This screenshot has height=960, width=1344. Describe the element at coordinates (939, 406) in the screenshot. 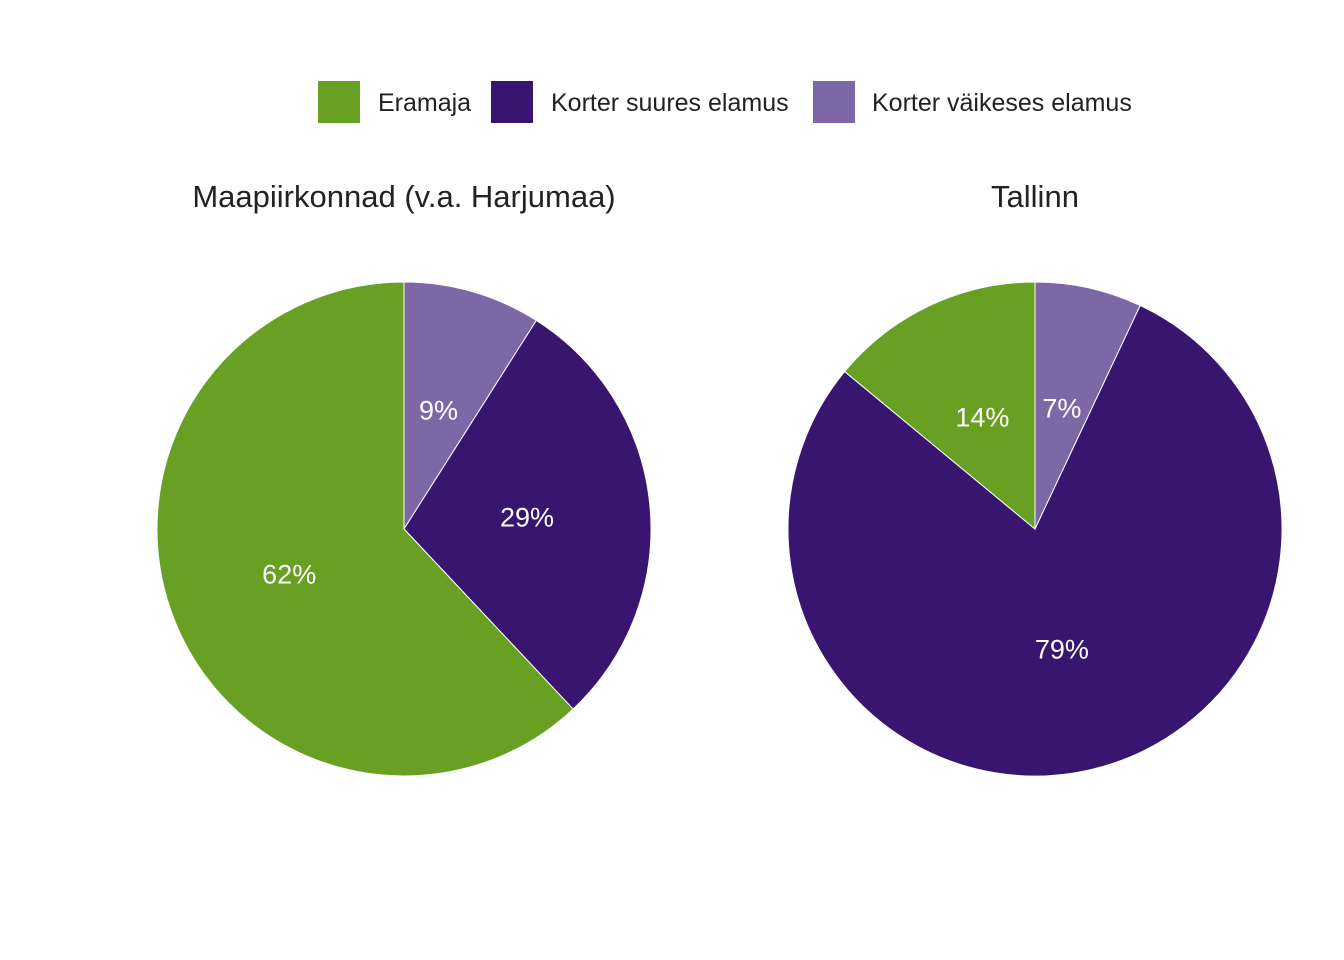

I see `pie-slice-eramaja` at that location.